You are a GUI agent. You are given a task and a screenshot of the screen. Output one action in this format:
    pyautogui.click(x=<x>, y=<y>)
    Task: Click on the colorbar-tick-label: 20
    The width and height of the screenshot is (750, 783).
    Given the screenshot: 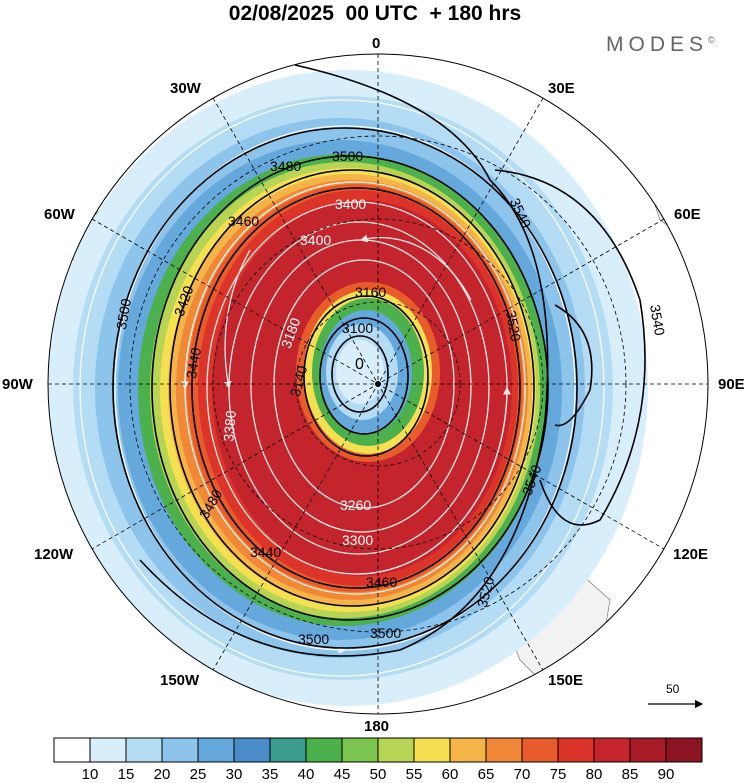 What is the action you would take?
    pyautogui.click(x=162, y=774)
    